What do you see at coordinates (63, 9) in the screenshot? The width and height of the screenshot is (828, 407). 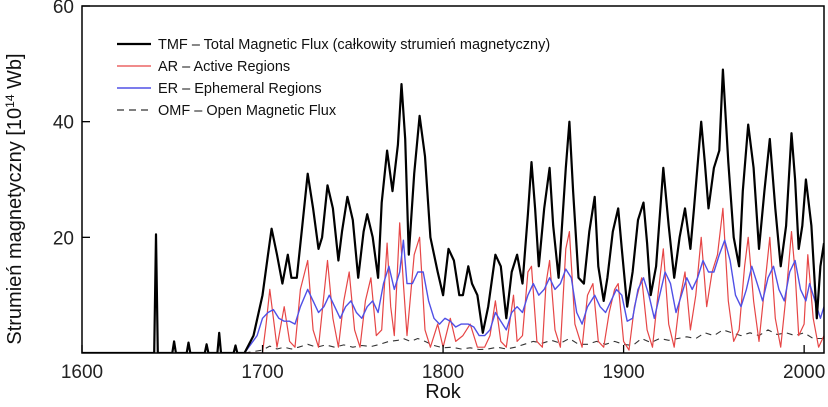 I see `y-tick-label: 60` at bounding box center [63, 9].